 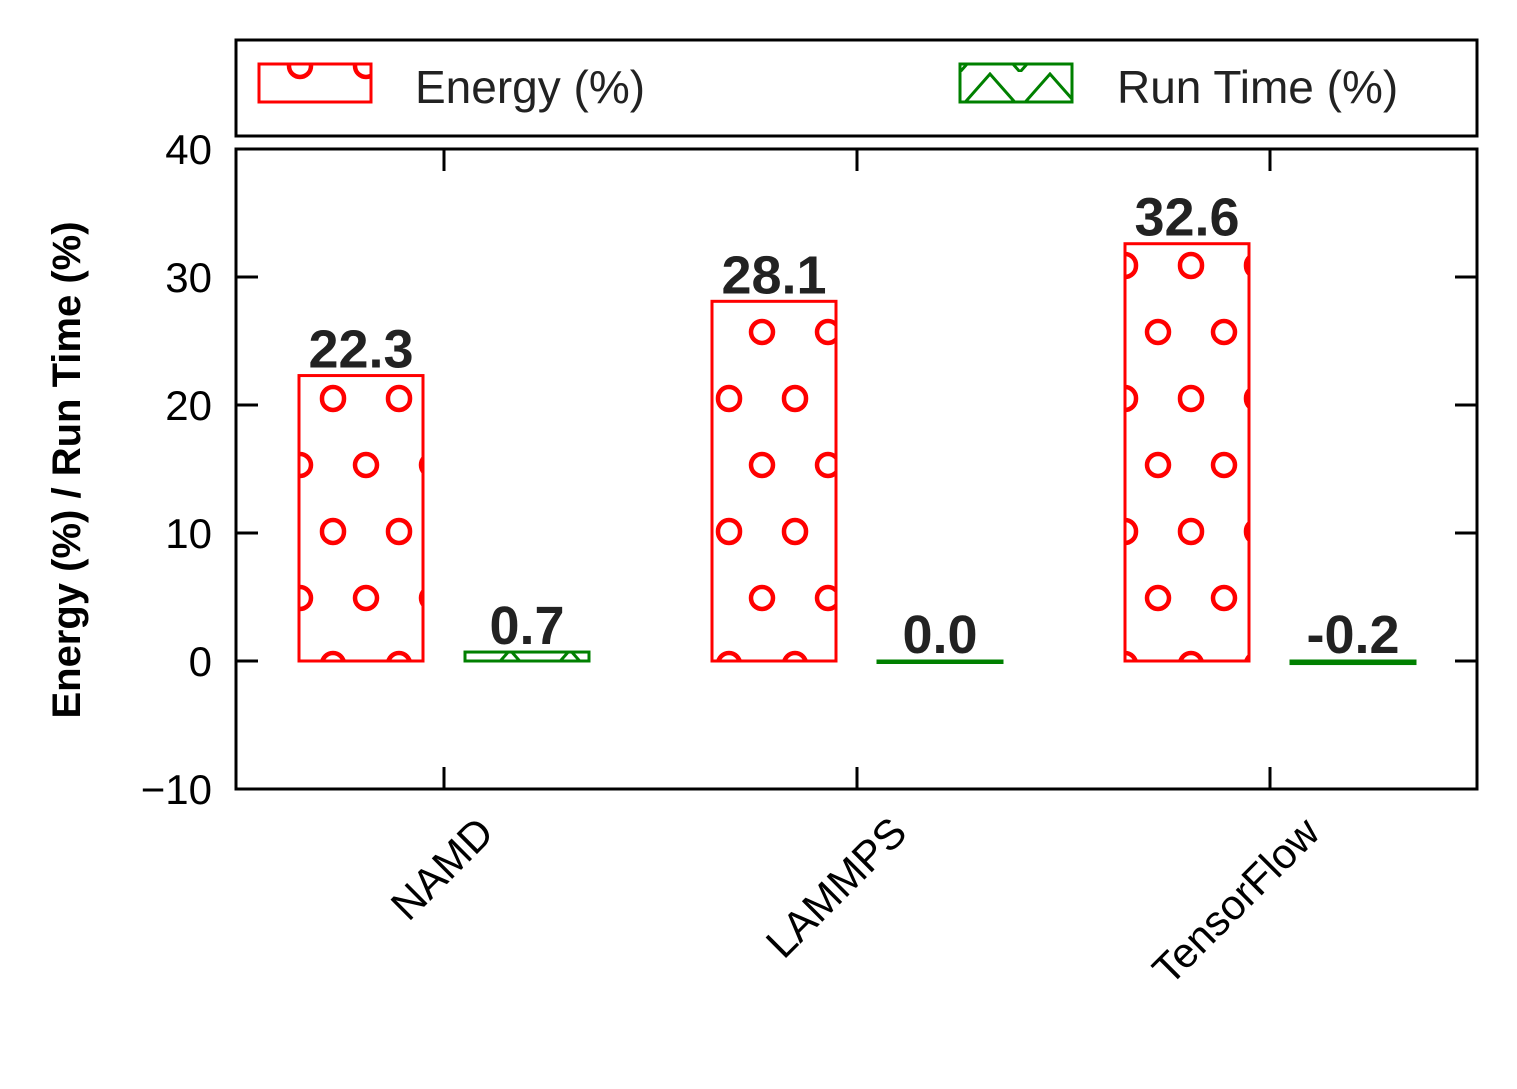 I want to click on bar-energy-lammps, so click(x=774, y=481).